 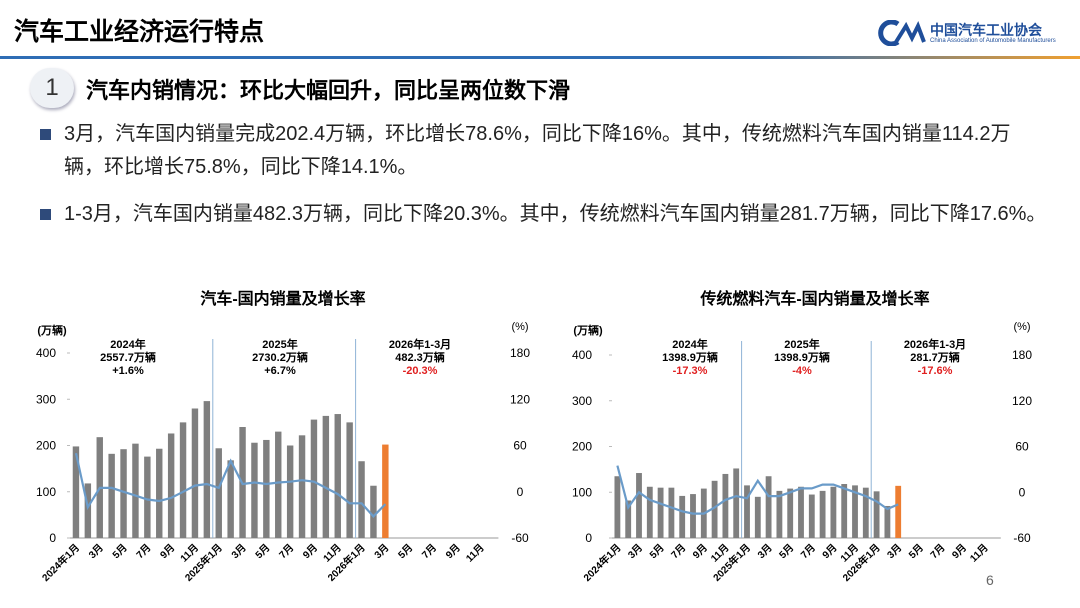 I want to click on chart-title: 汽车-国内销量及增长率, so click(x=282, y=298).